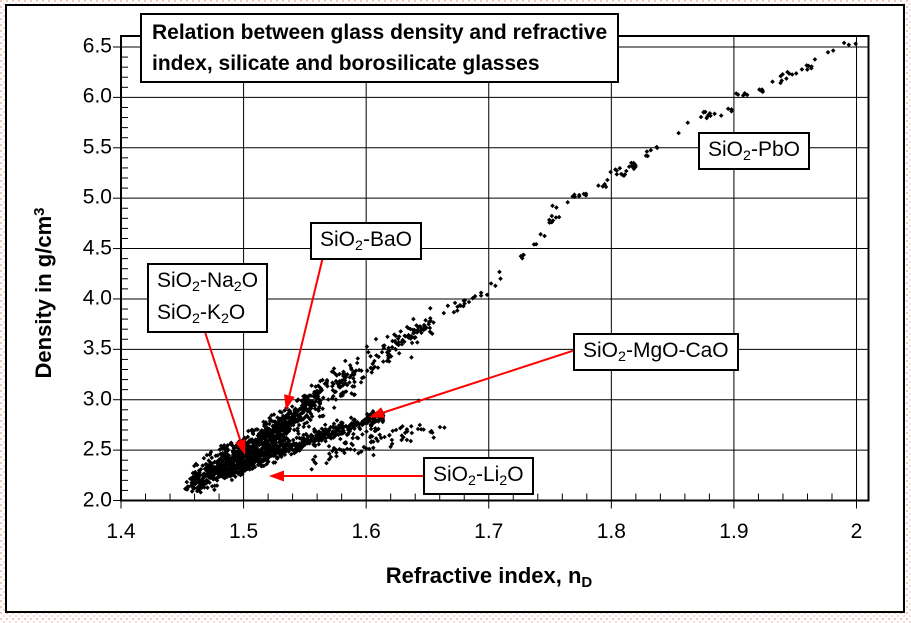  What do you see at coordinates (313, 400) in the screenshot?
I see `series-main-band` at bounding box center [313, 400].